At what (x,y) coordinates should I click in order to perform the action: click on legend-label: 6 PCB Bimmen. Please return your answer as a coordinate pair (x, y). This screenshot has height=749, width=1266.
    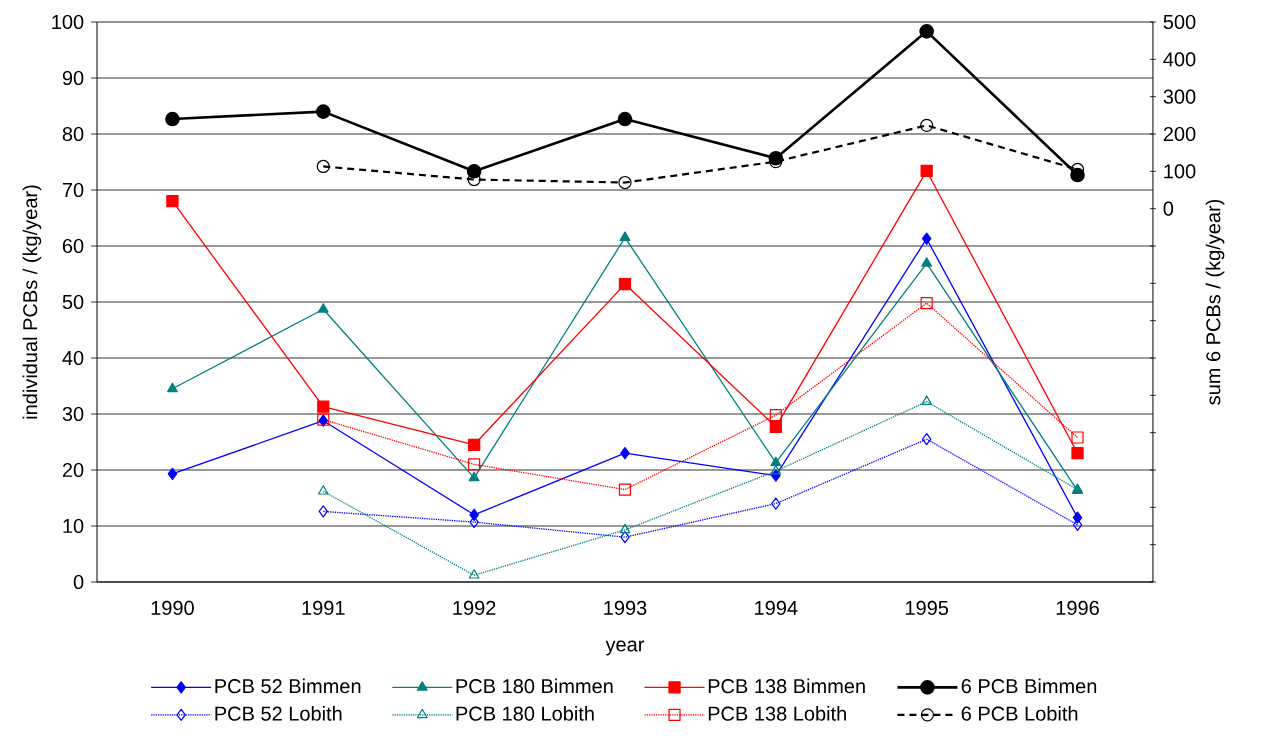
    Looking at the image, I should click on (1029, 686).